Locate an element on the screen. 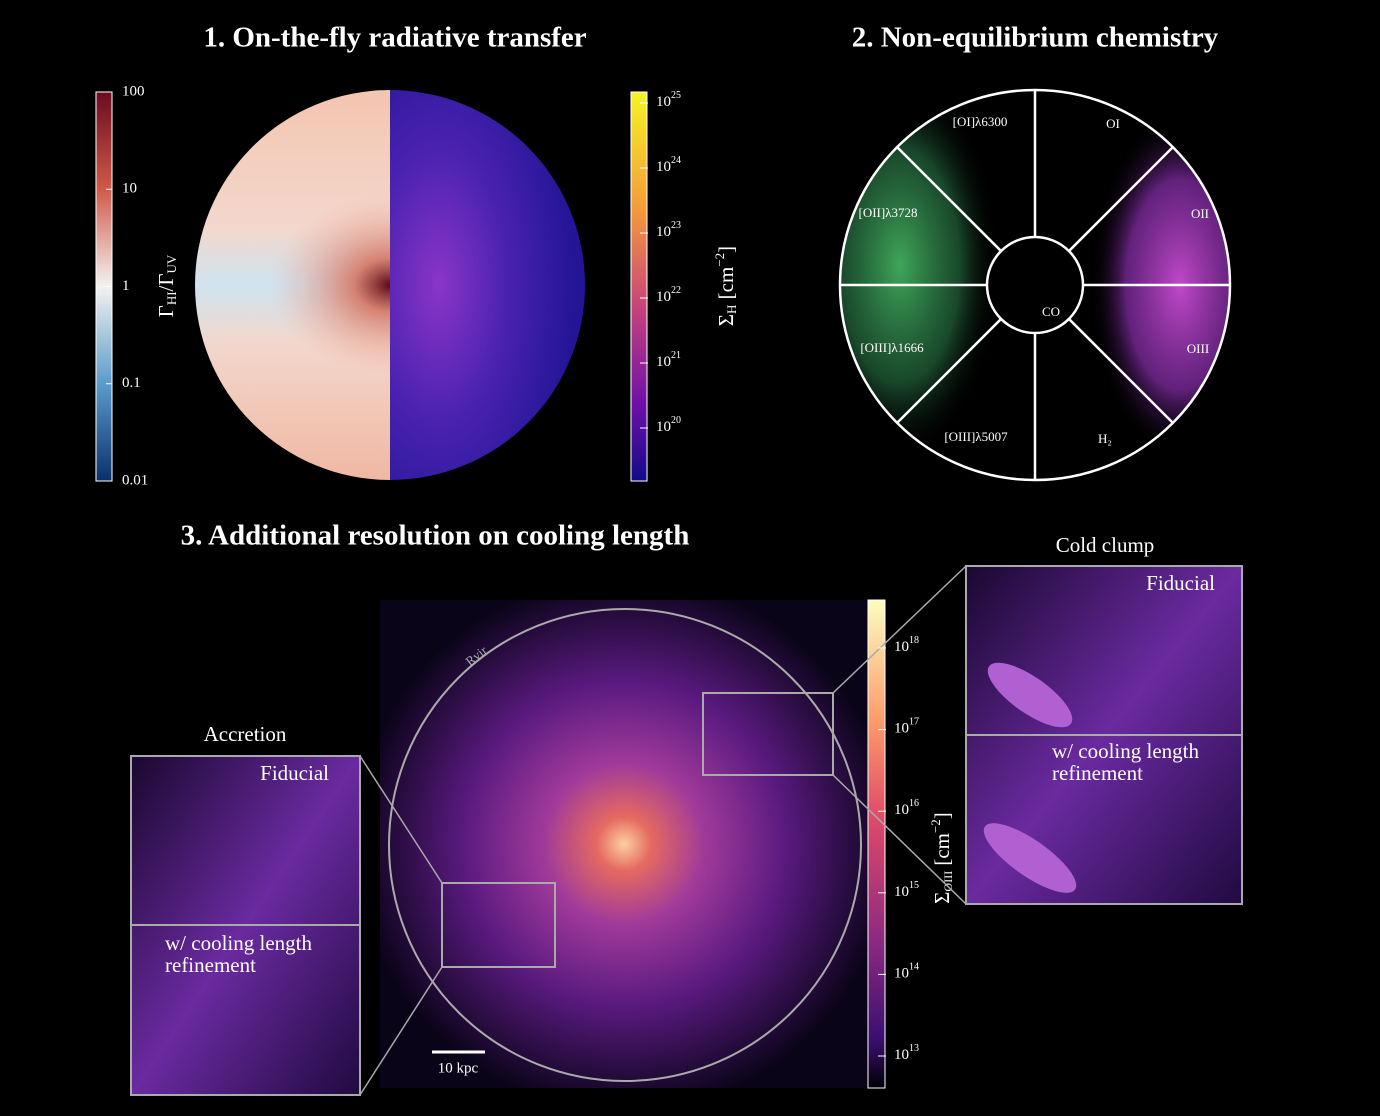 The image size is (1380, 1116). inset-title: Accretion is located at coordinates (245, 734).